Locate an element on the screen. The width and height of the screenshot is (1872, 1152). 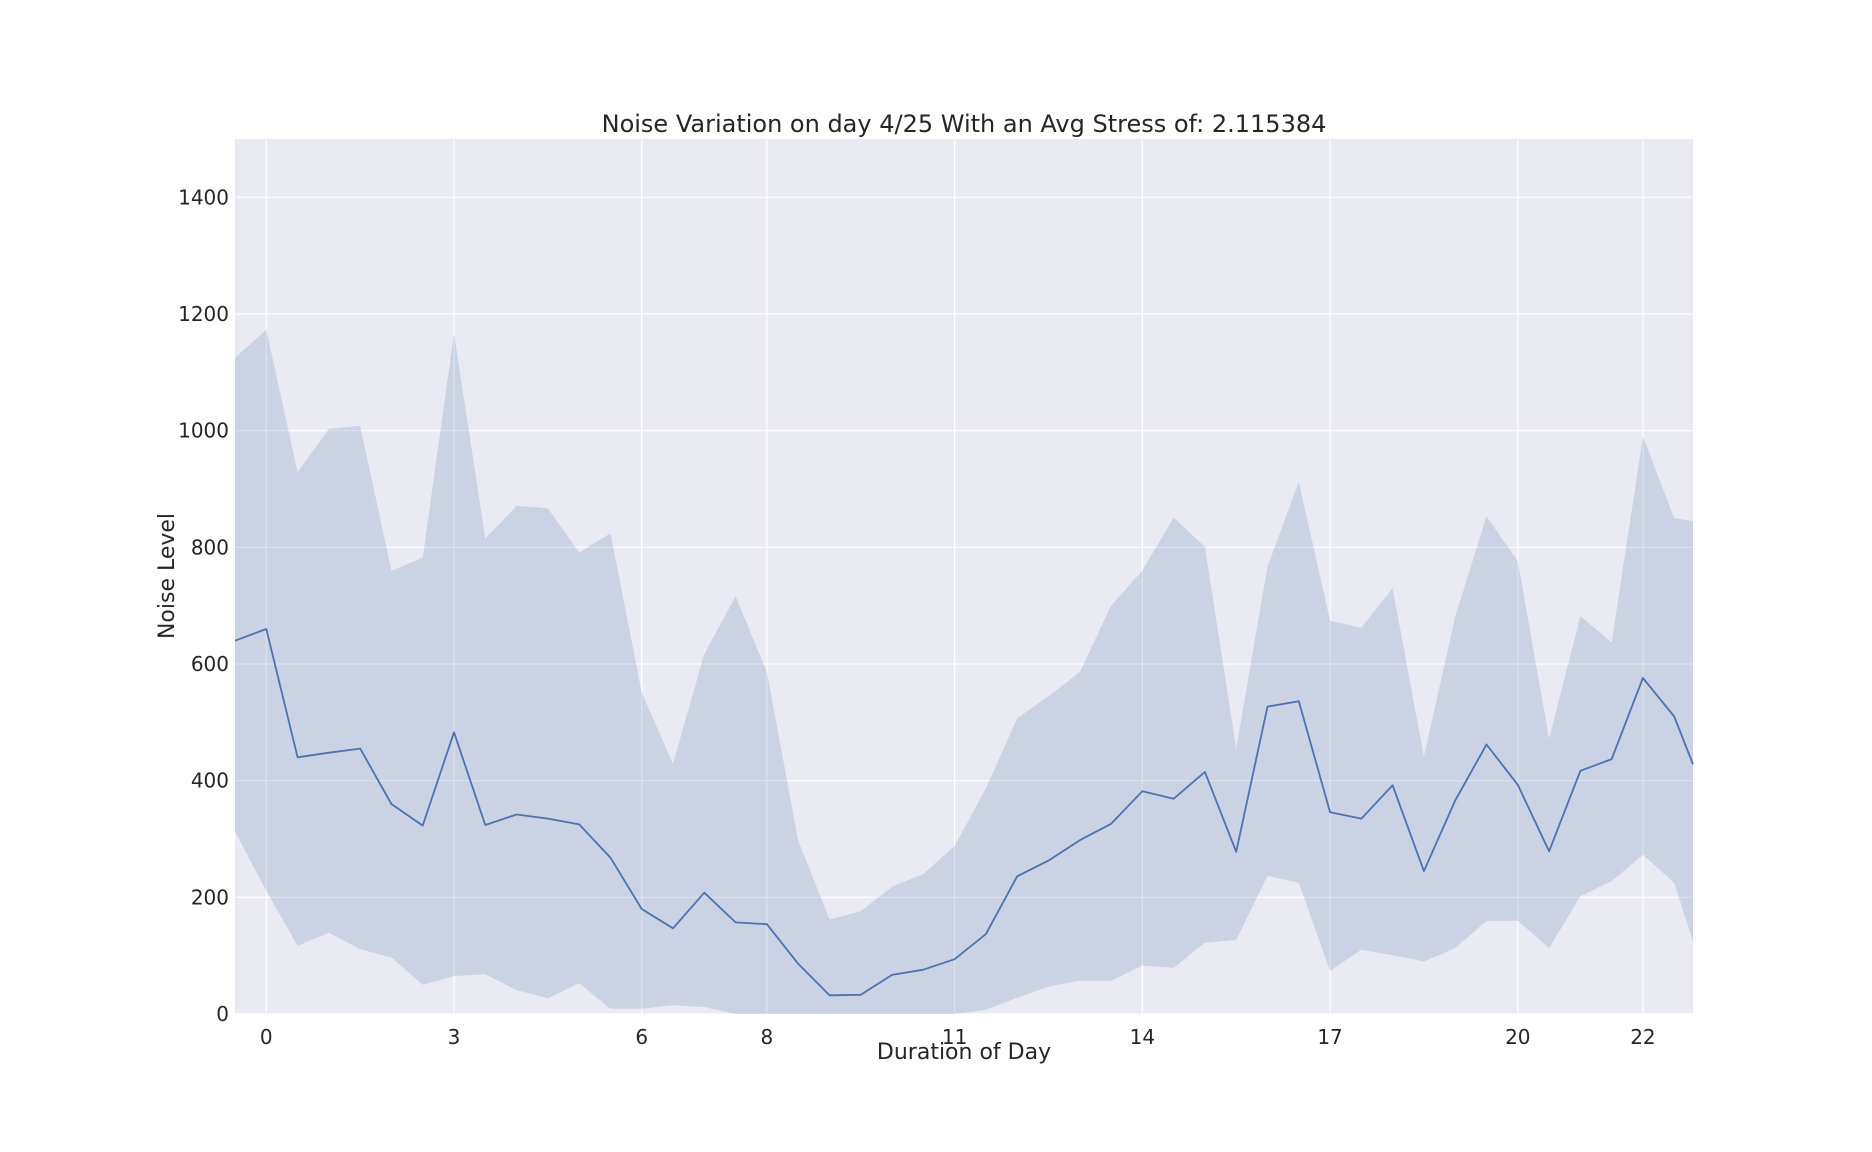
x-tick-label: 22 is located at coordinates (1642, 1037).